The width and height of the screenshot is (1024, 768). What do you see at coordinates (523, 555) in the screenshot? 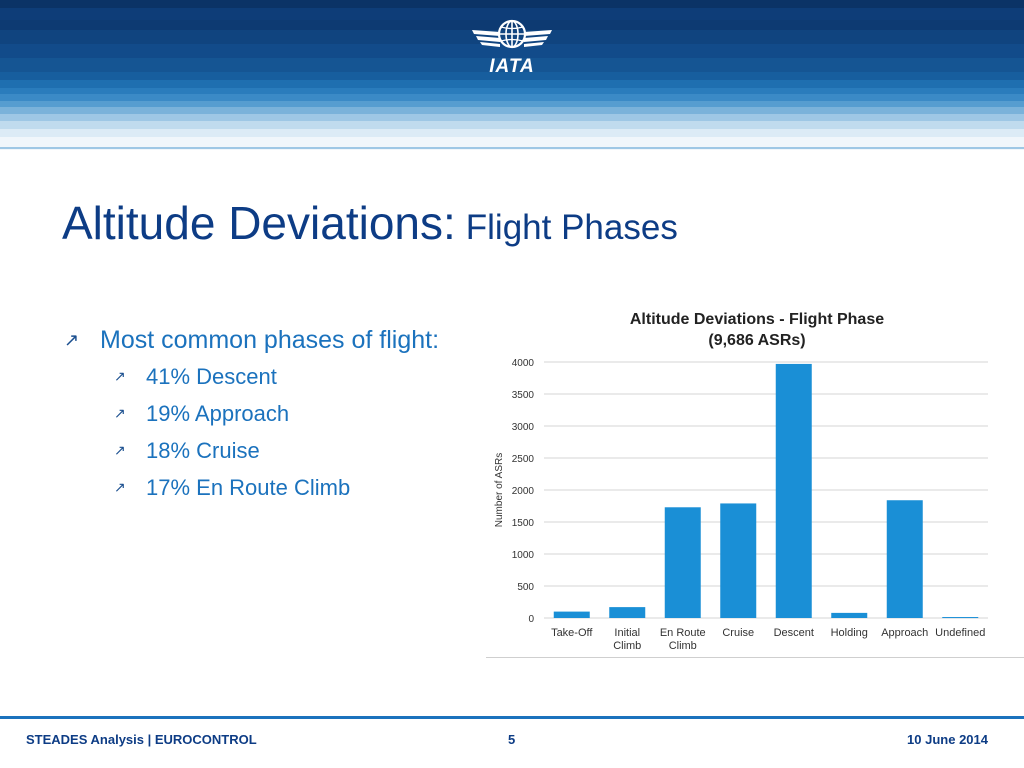
I see `y-tick-label: 1000` at bounding box center [523, 555].